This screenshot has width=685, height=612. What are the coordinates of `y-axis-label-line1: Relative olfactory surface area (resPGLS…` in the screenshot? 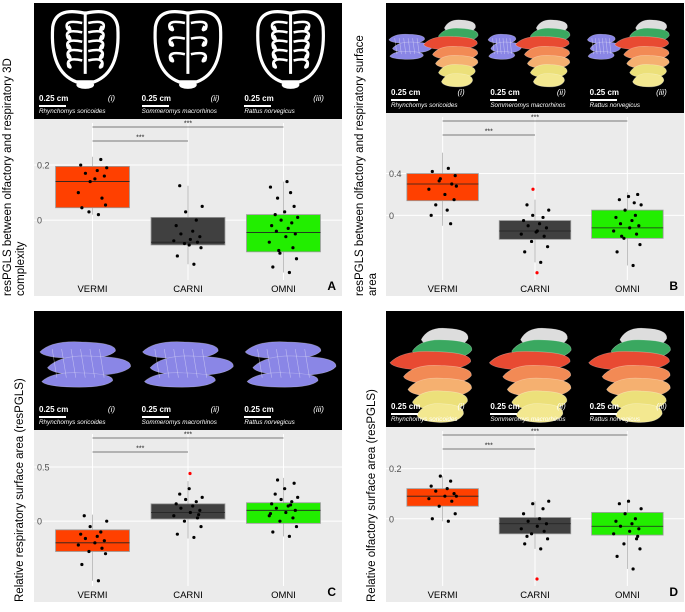 It's located at (372, 495).